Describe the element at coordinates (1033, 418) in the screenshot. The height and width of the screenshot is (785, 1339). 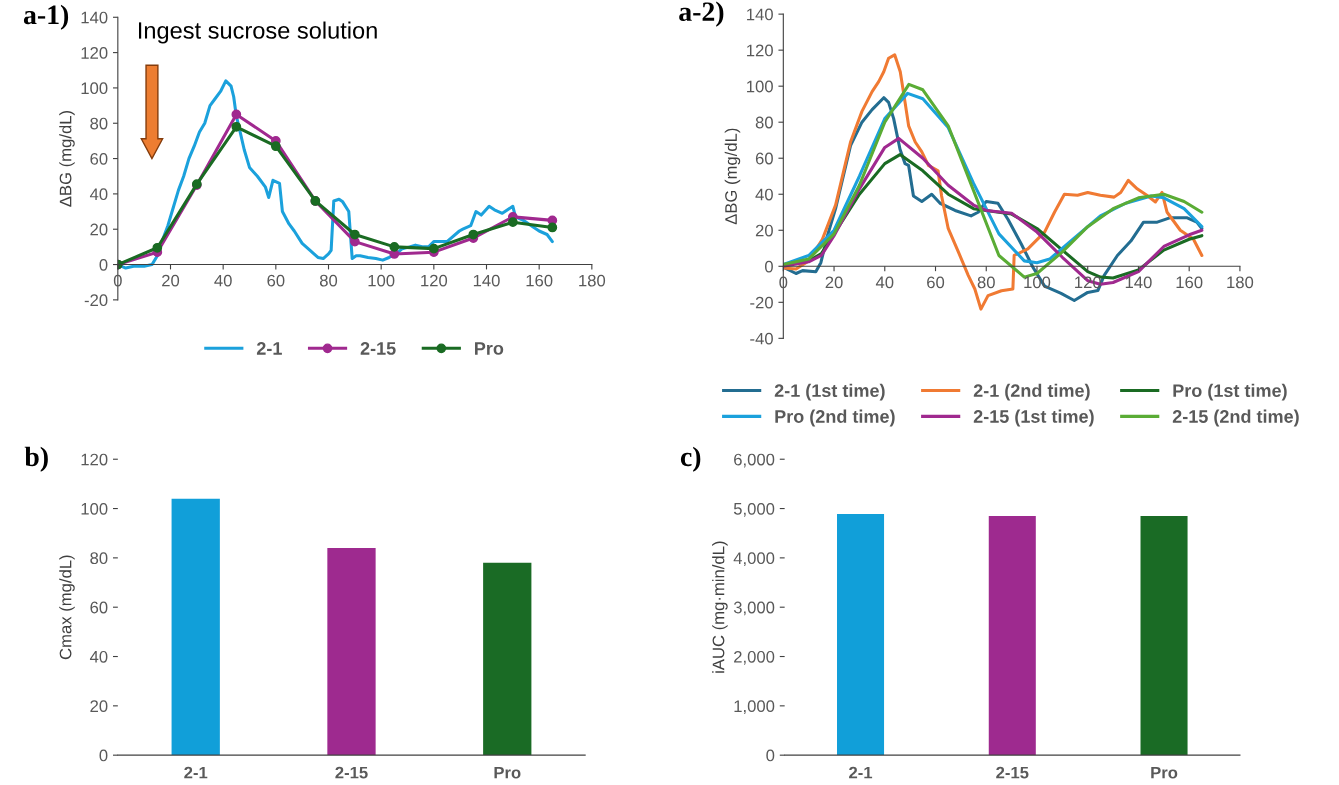
I see `legend-label: 2-15 (1st time)` at that location.